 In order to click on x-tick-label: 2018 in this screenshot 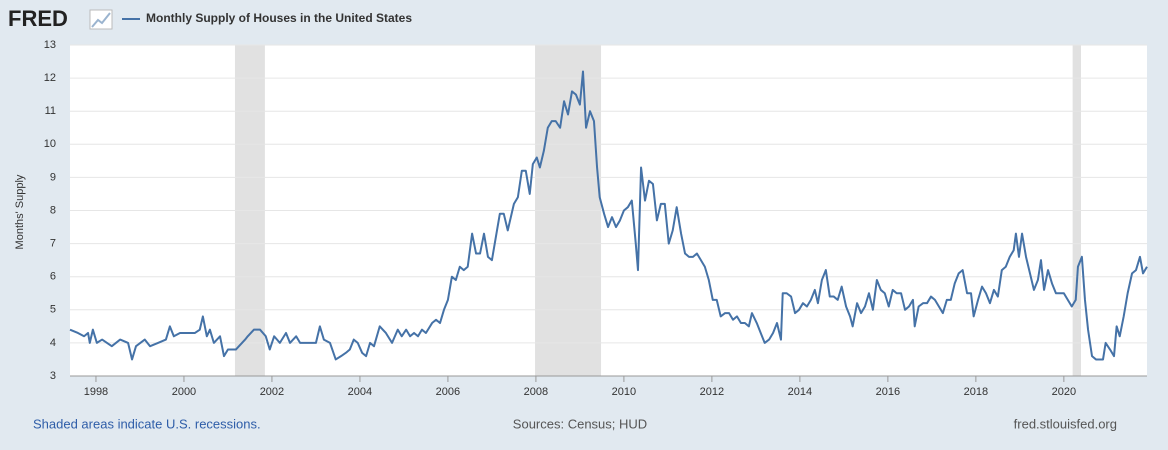, I will do `click(976, 392)`.